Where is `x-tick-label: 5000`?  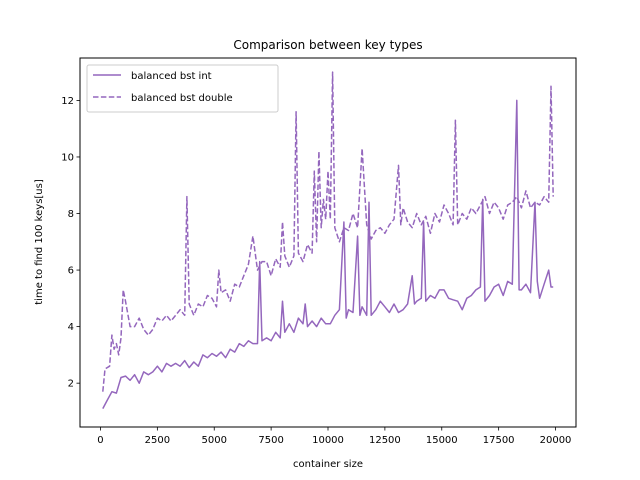
x-tick-label: 5000 is located at coordinates (214, 440).